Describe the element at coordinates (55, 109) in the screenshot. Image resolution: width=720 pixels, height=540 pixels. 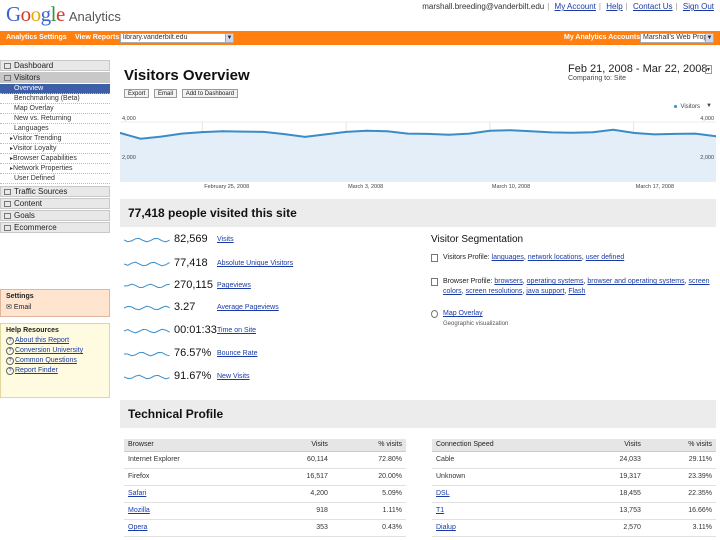
I see `nav-map-overlay: Map Overlay` at that location.